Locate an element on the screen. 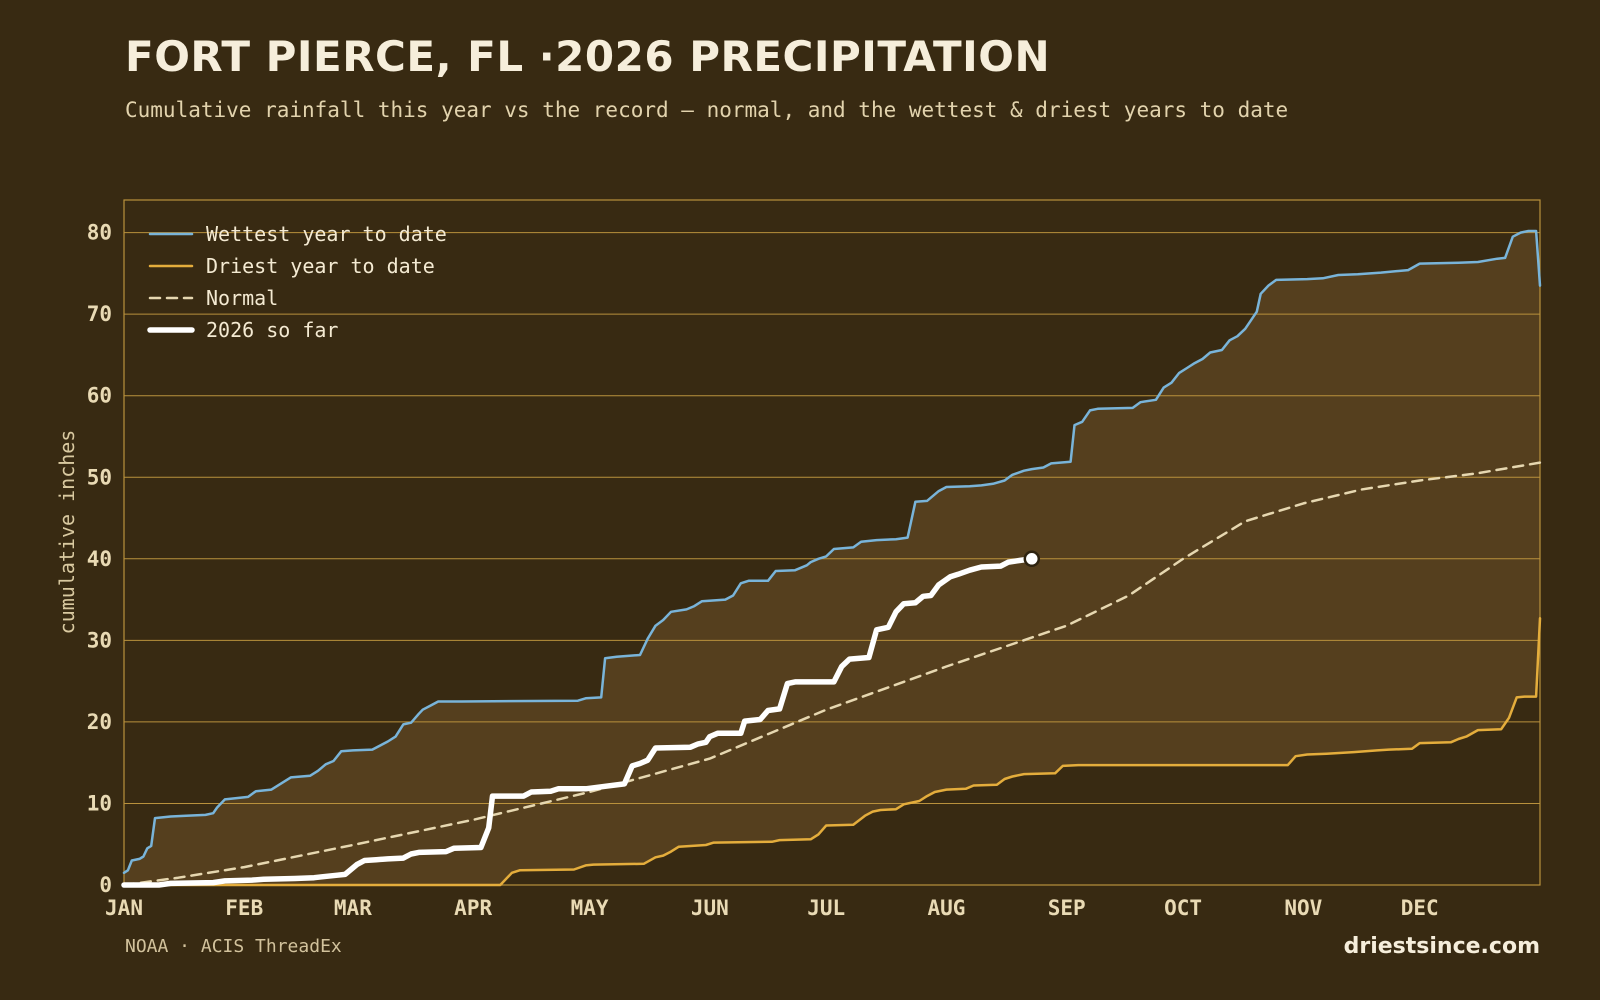 This screenshot has width=1600, height=1000. legend-label-wettest: Wettest year to date is located at coordinates (326, 234).